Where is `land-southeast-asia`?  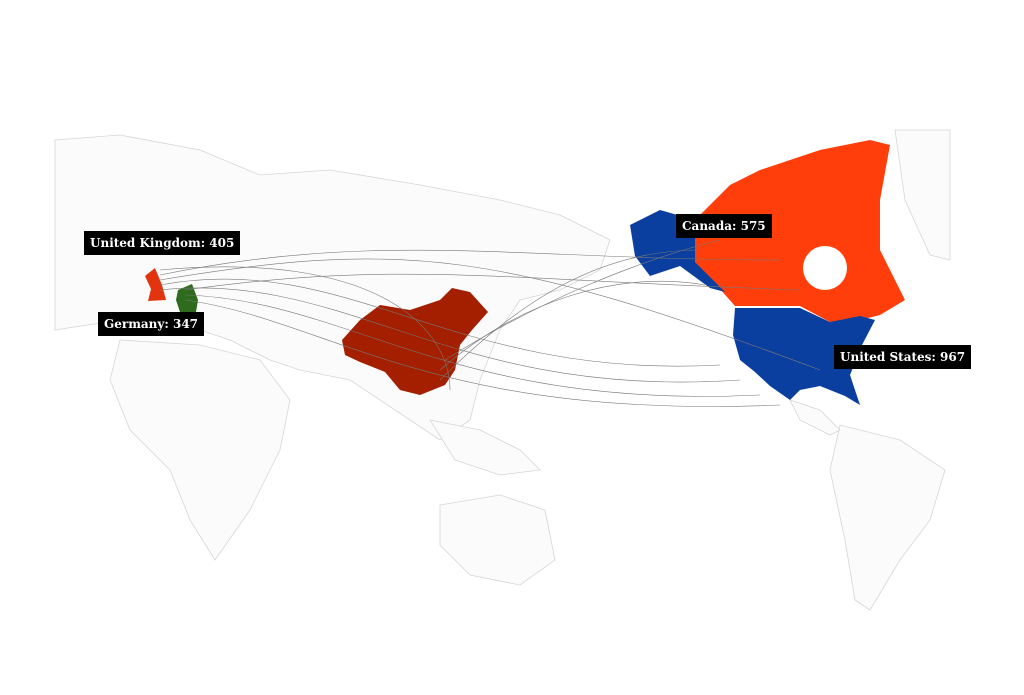
land-southeast-asia is located at coordinates (485, 447).